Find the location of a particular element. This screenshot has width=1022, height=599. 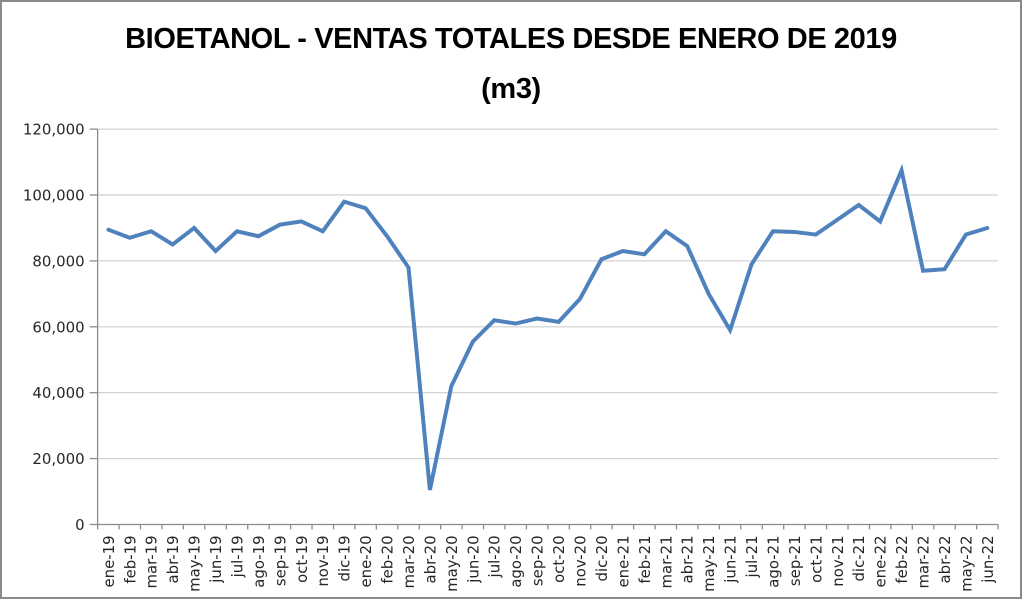

x-tick-label: jul-21 is located at coordinates (752, 556).